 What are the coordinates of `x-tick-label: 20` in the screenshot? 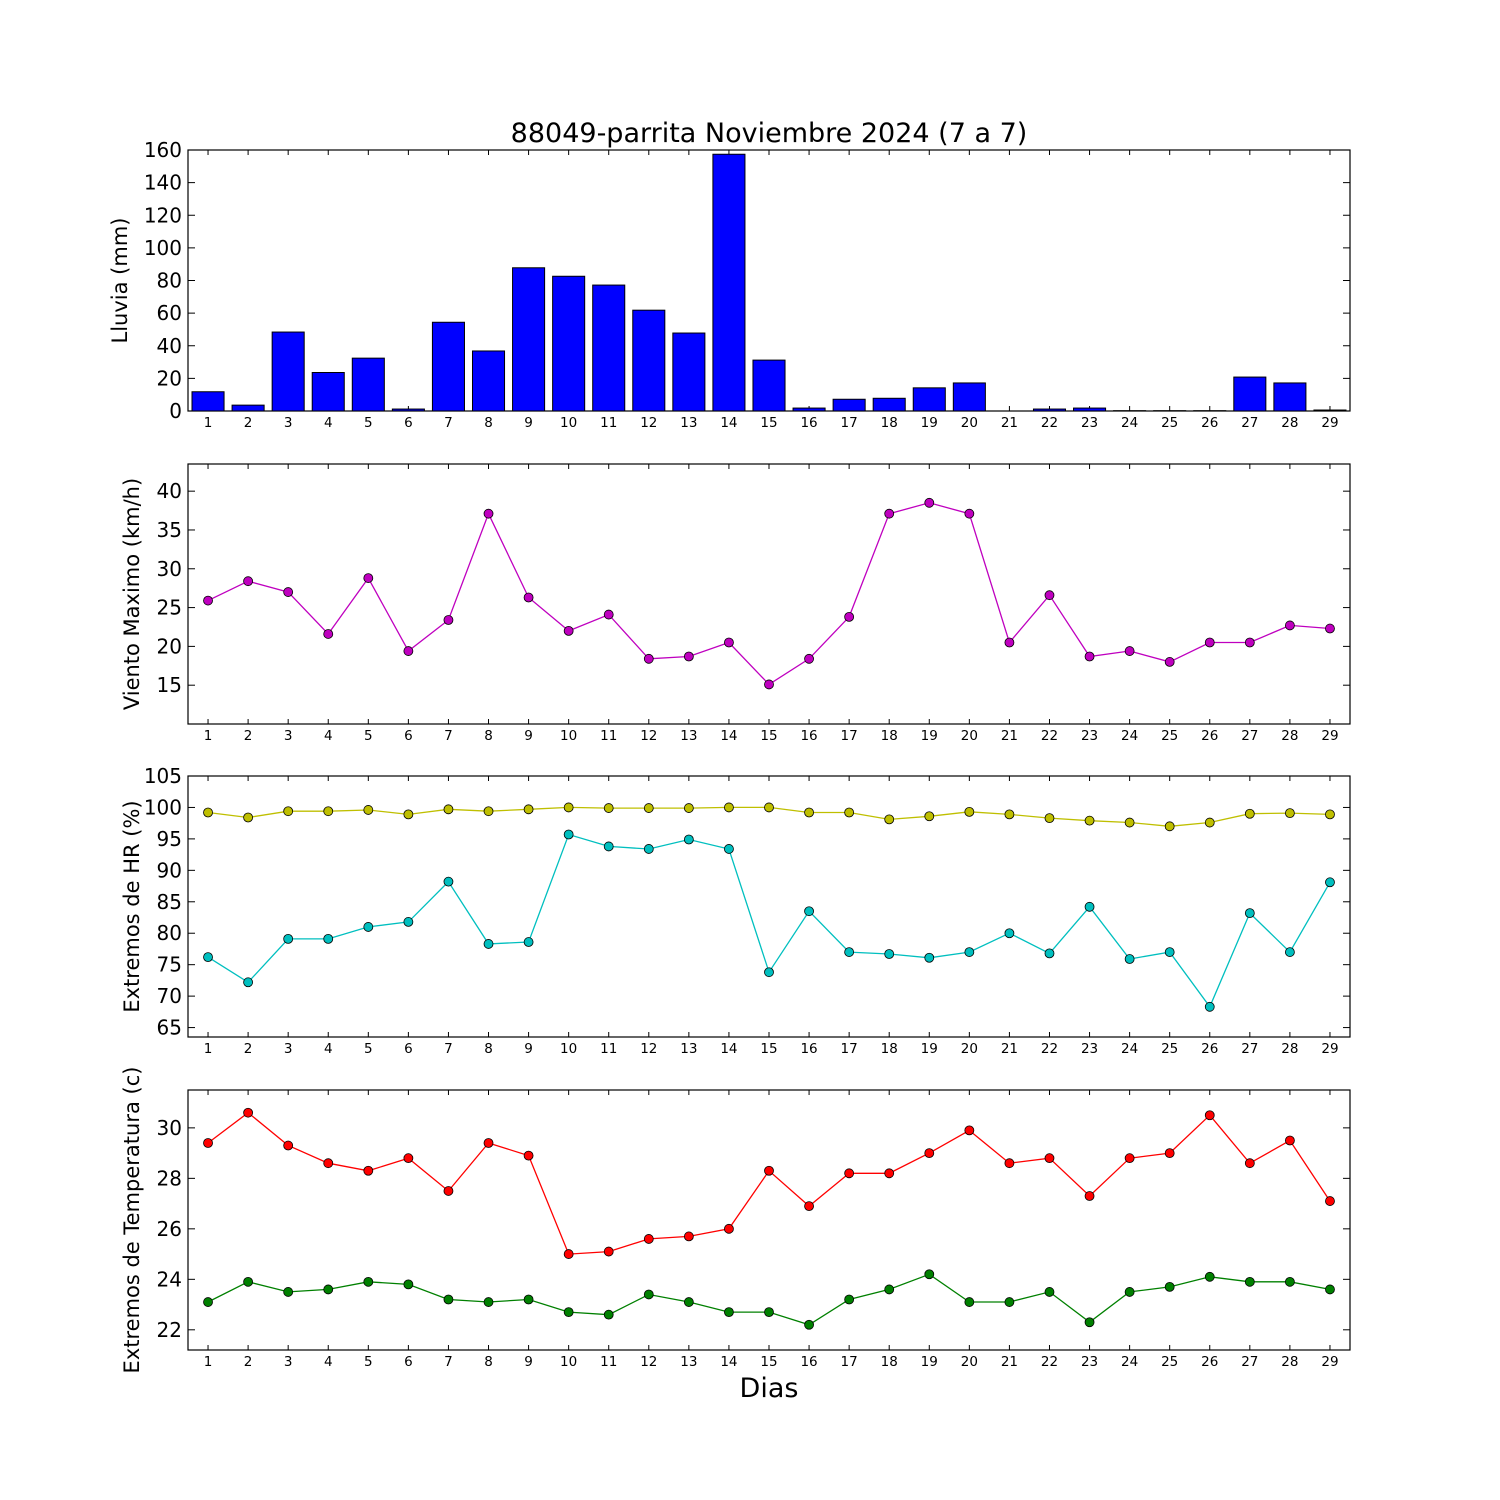 It's located at (969, 423).